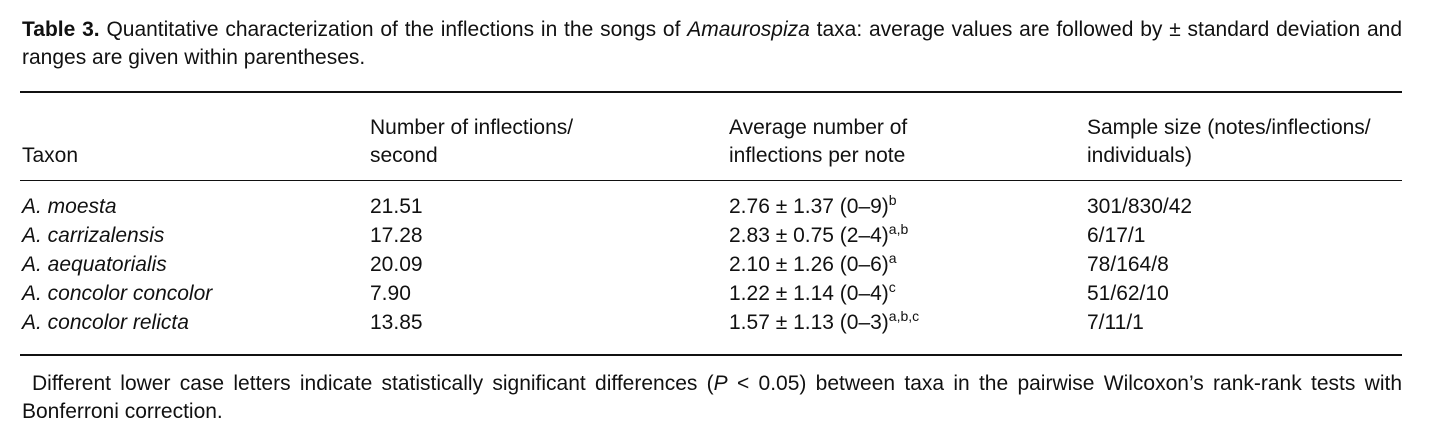 Image resolution: width=1437 pixels, height=445 pixels. I want to click on avg-cell: 2.83 ± 0.75 (2–4)a,b, so click(819, 234).